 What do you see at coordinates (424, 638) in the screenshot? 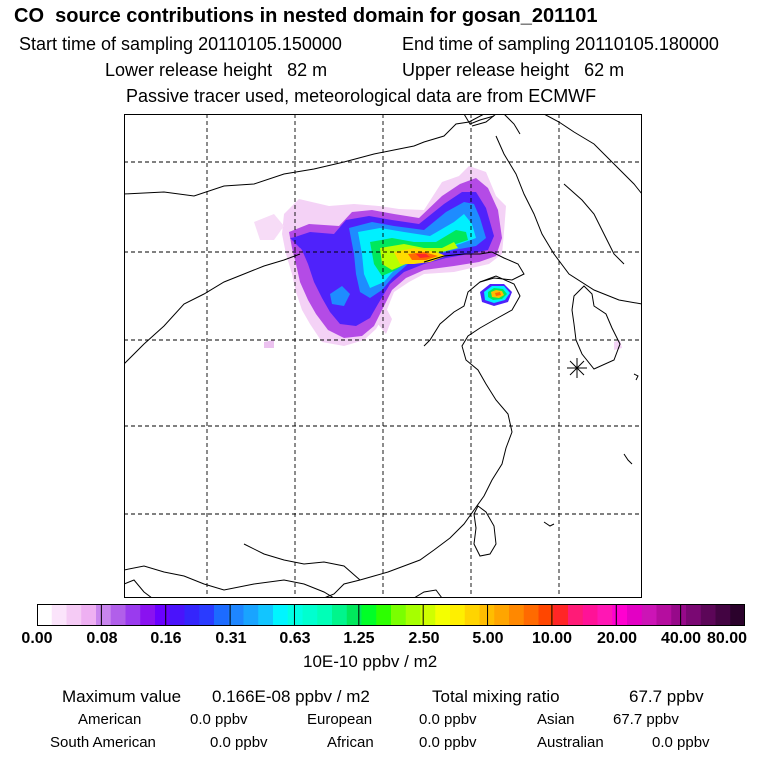
I see `colorbar-tick: 2.50` at bounding box center [424, 638].